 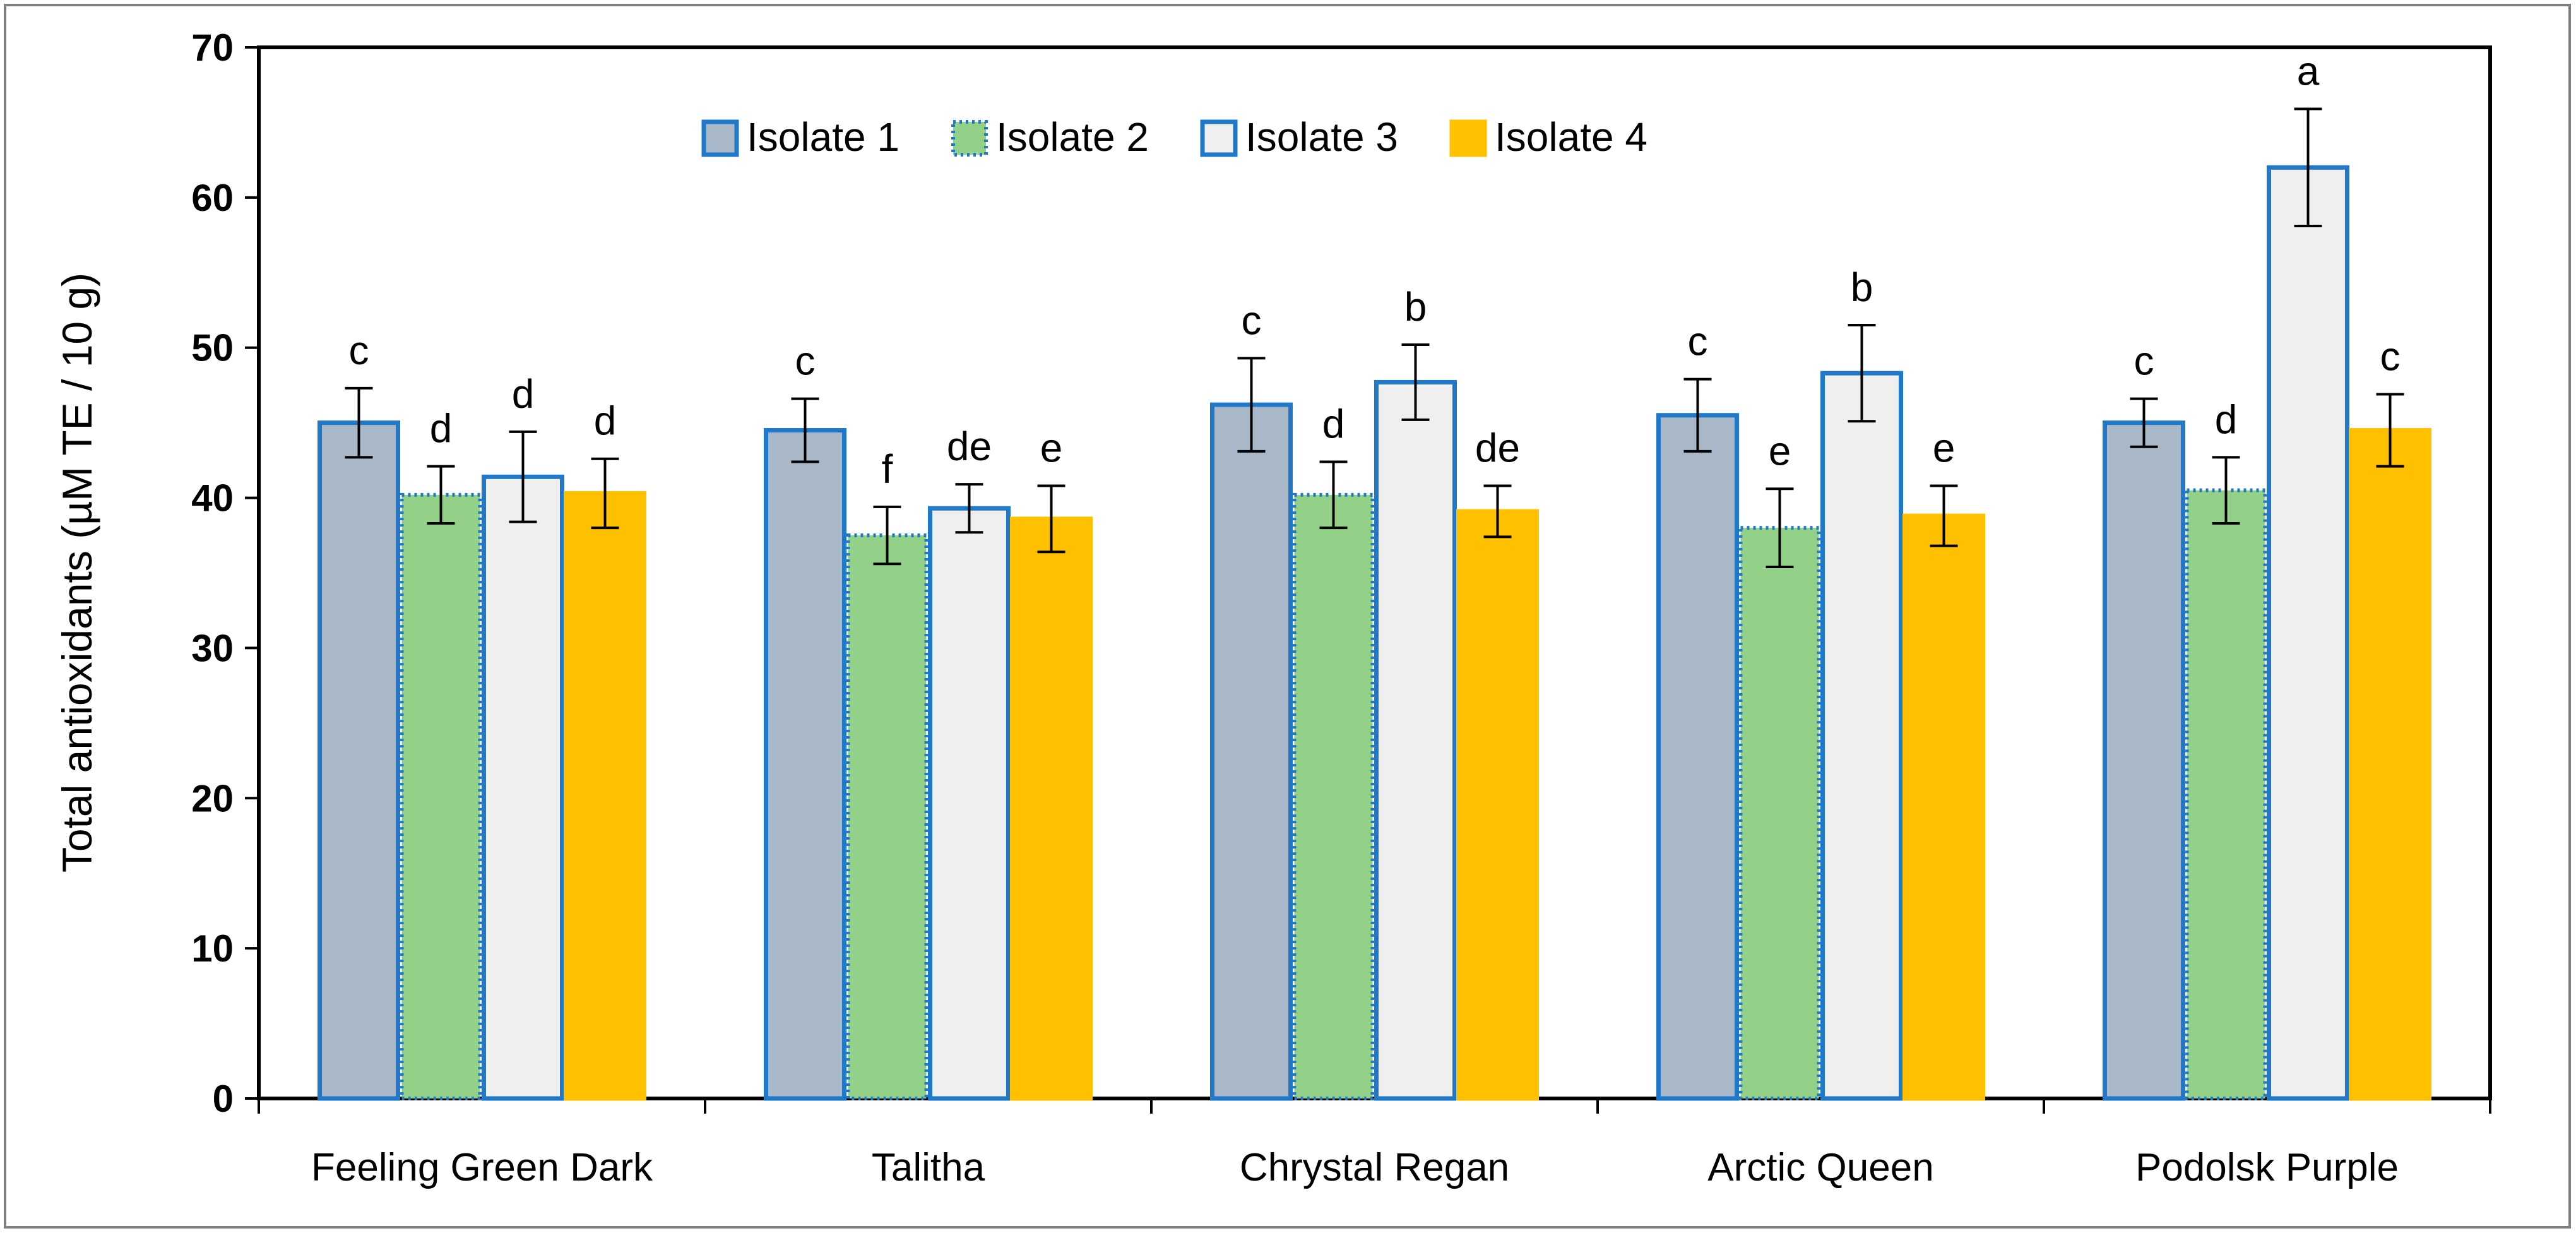 I want to click on legend: Isolate 1 Isolate 2 Isolate 3 Isolate 4, so click(x=1174, y=137).